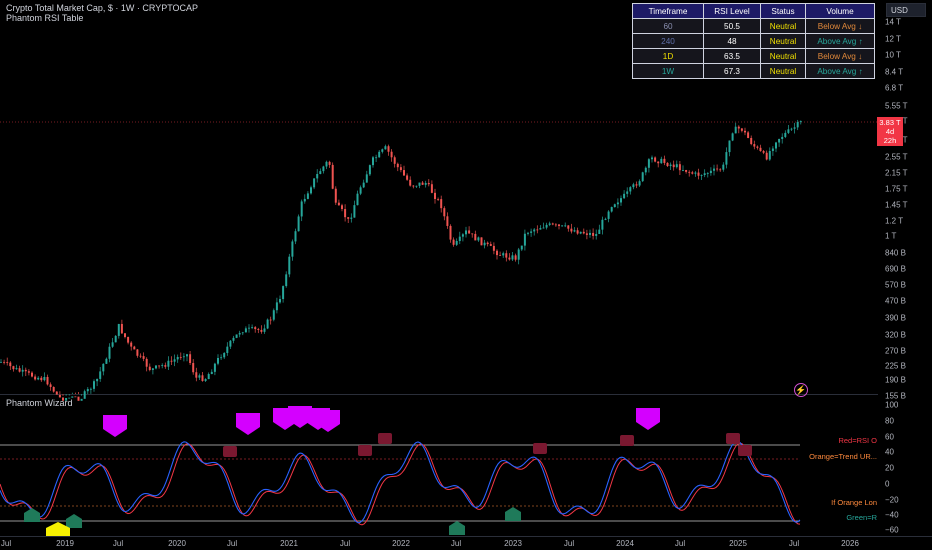 Image resolution: width=932 pixels, height=550 pixels. Describe the element at coordinates (668, 71) in the screenshot. I see `timeframe-cell: 1W` at that location.